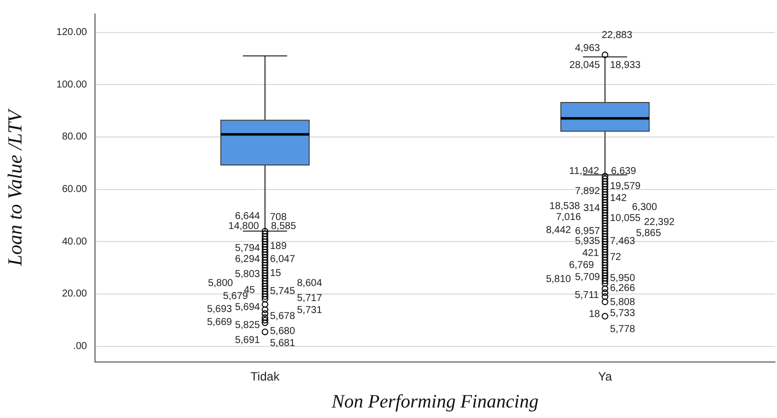 The height and width of the screenshot is (418, 777). What do you see at coordinates (619, 198) in the screenshot?
I see `annotation: 142` at bounding box center [619, 198].